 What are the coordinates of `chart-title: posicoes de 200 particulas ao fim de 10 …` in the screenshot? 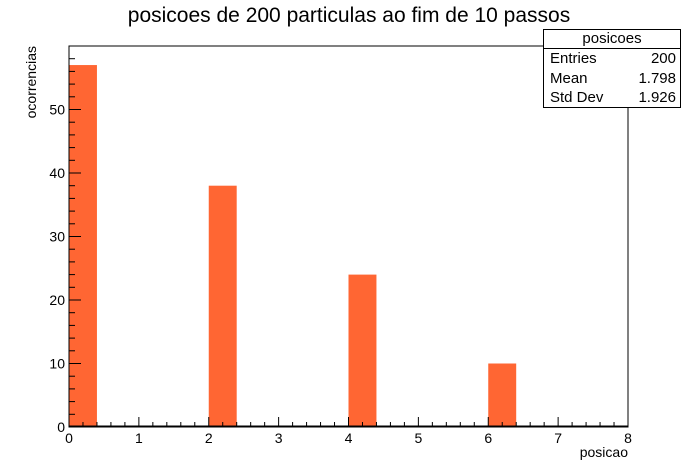 It's located at (349, 15).